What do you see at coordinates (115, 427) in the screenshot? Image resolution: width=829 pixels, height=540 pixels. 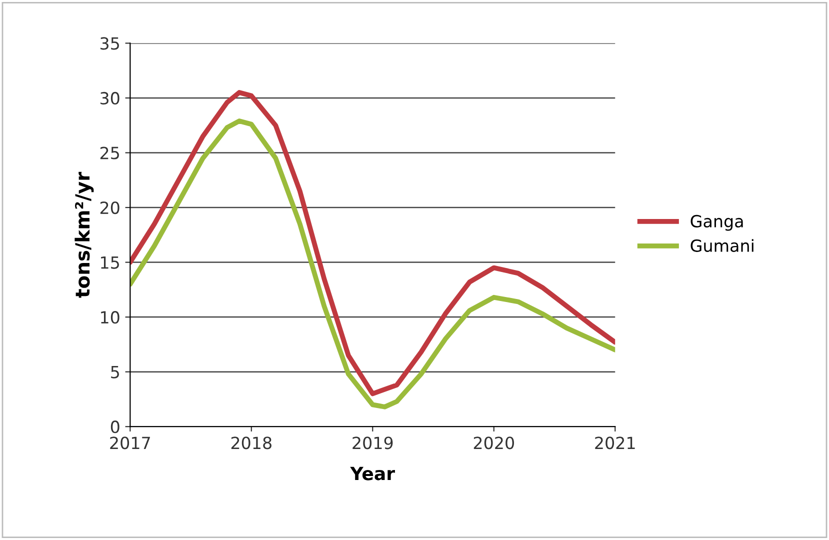 I see `y-tick-label: 0` at bounding box center [115, 427].